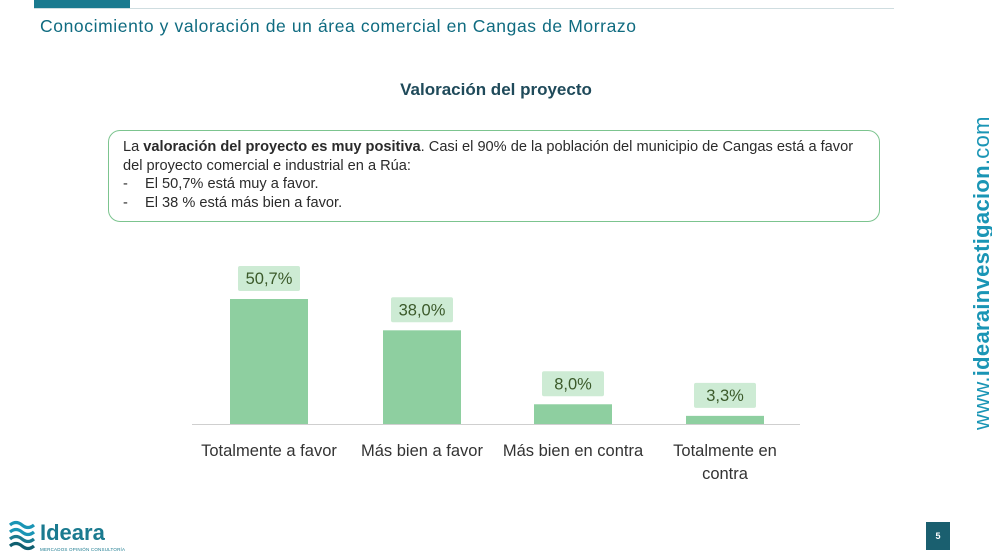 Image resolution: width=992 pixels, height=558 pixels. Describe the element at coordinates (464, 8) in the screenshot. I see `header-divider` at that location.